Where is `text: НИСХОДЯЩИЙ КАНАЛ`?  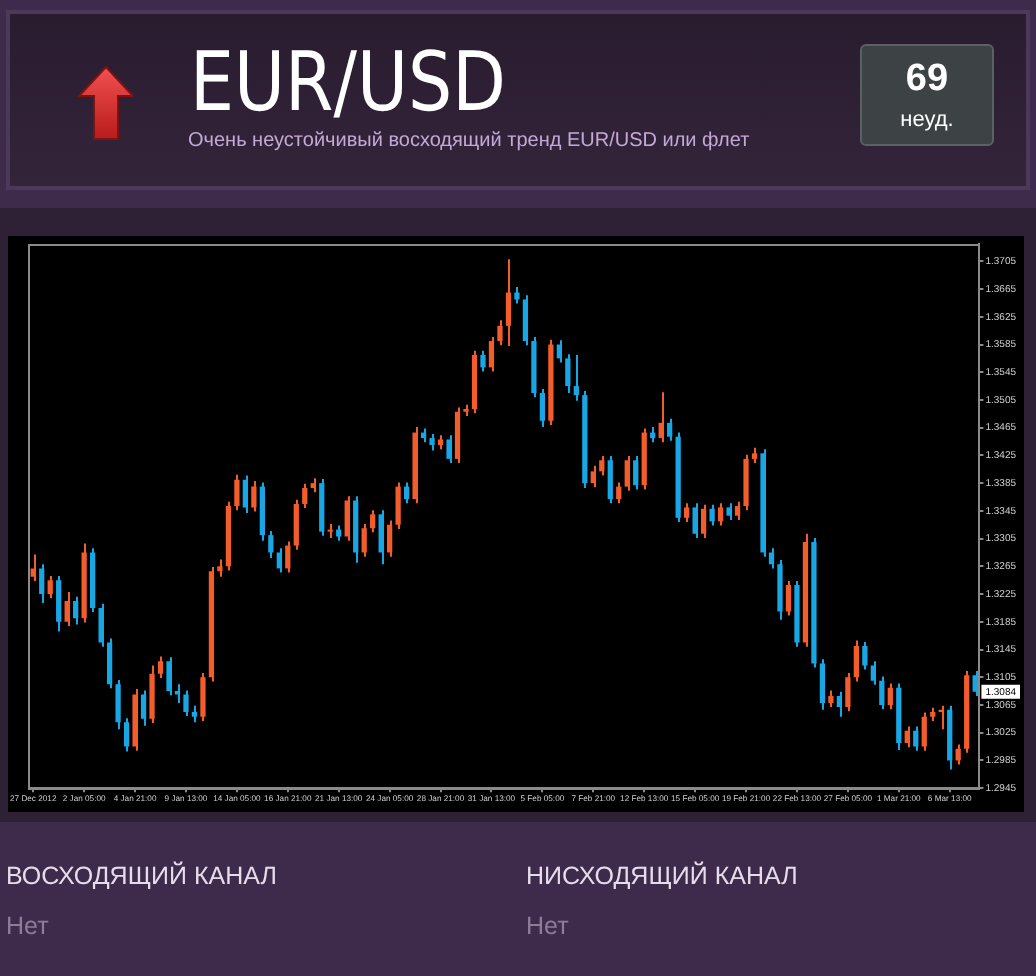
text: НИСХОДЯЩИЙ КАНАЛ is located at coordinates (662, 877).